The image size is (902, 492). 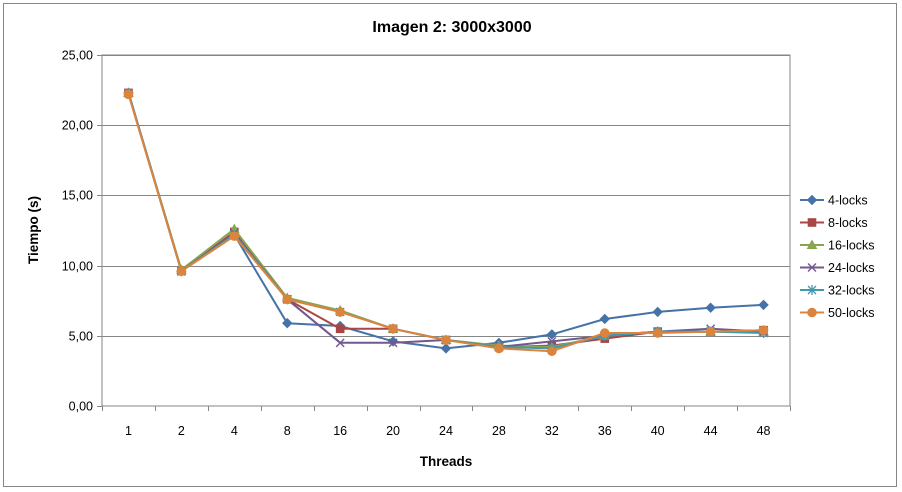 What do you see at coordinates (848, 223) in the screenshot?
I see `legend-label: 8-locks` at bounding box center [848, 223].